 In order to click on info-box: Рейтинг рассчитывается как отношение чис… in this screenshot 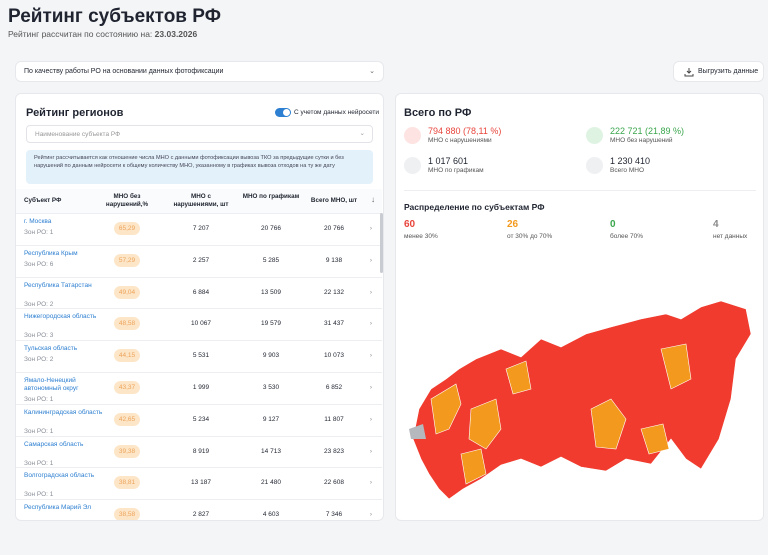, I will do `click(199, 167)`.